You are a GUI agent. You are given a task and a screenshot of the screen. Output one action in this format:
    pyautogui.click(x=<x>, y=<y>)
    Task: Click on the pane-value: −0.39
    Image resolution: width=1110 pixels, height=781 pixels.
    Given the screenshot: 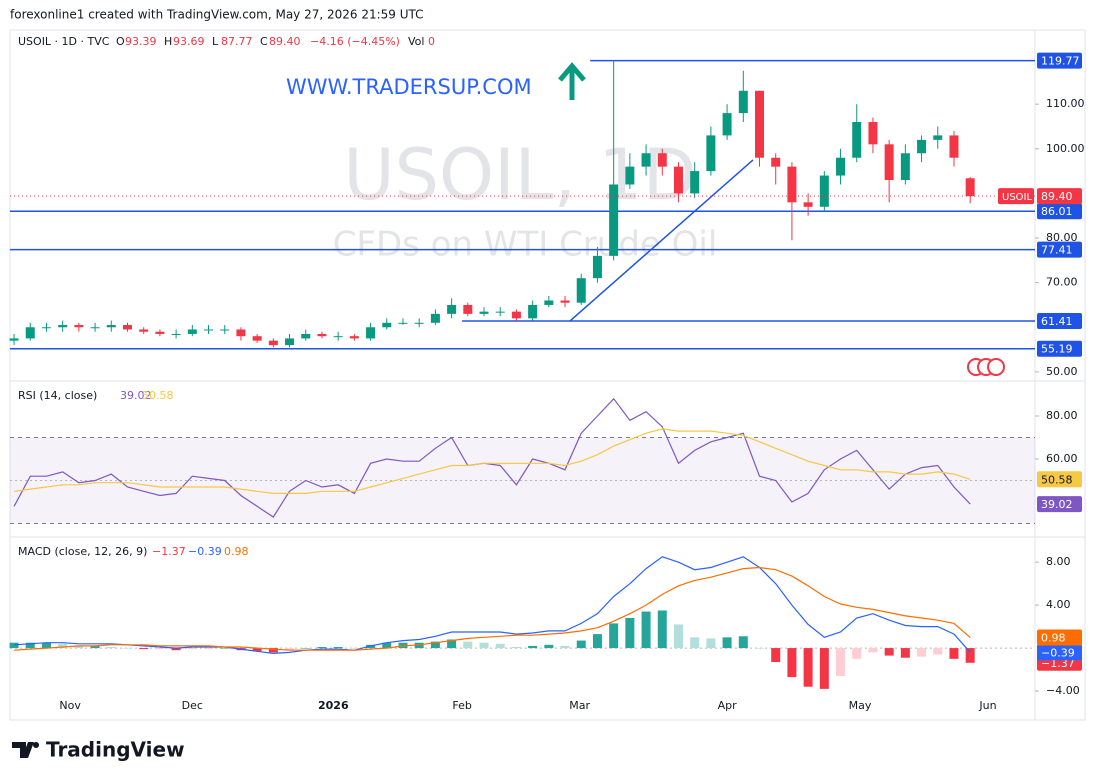 What is the action you would take?
    pyautogui.click(x=205, y=551)
    